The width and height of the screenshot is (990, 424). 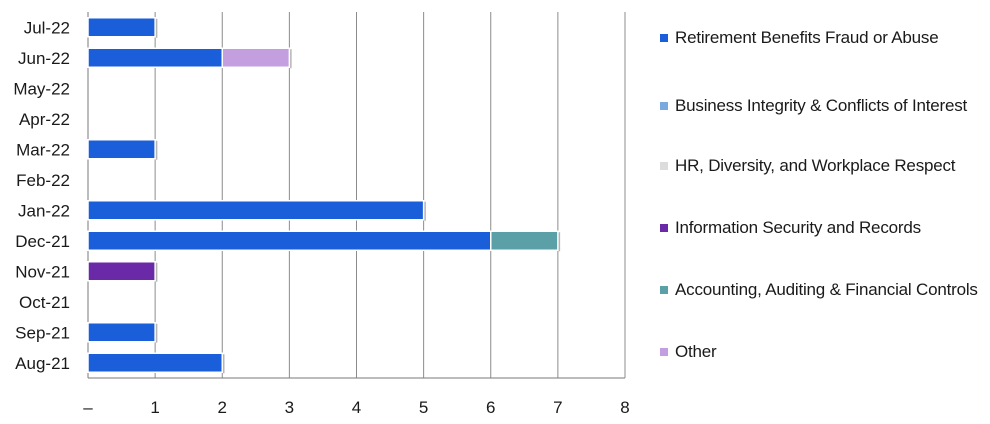 What do you see at coordinates (43, 149) in the screenshot?
I see `y-tick-label: Mar-22` at bounding box center [43, 149].